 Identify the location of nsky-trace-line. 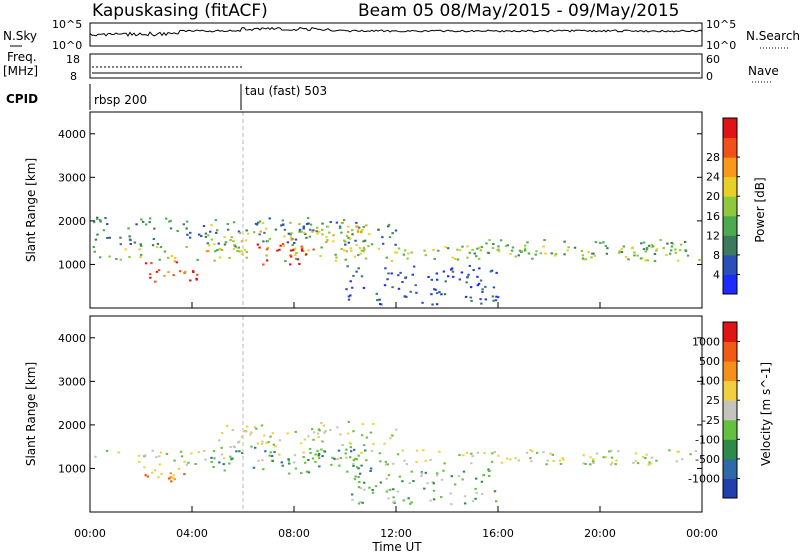
(396, 31).